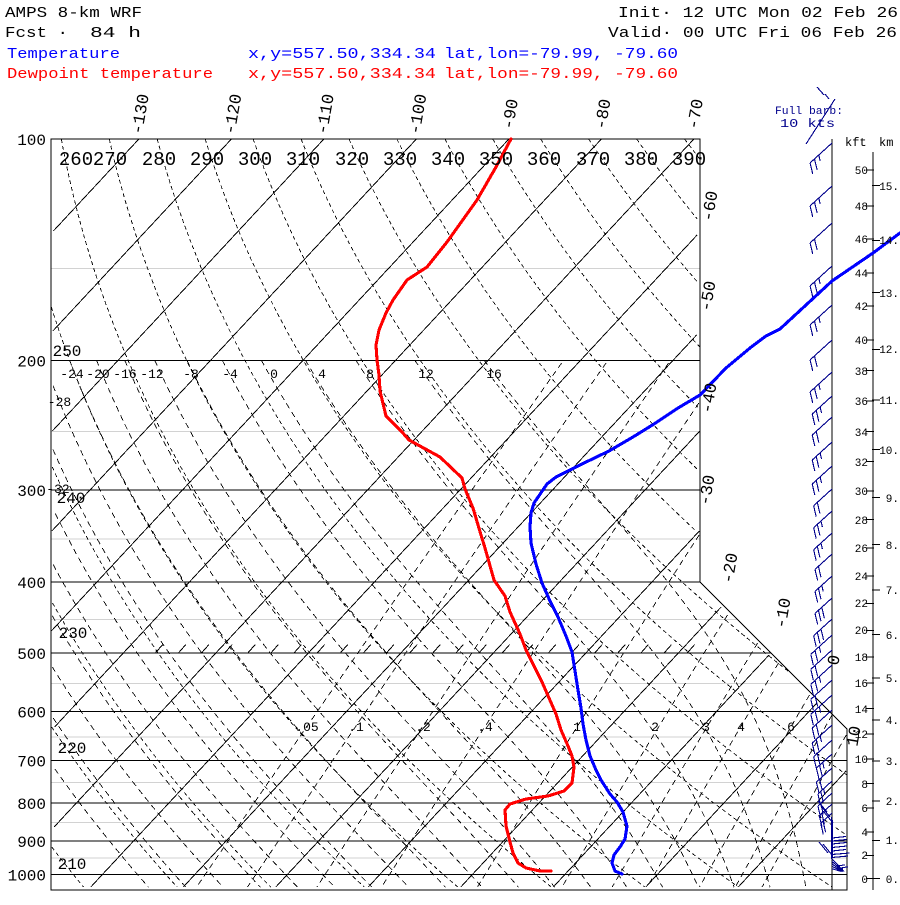 This screenshot has height=905, width=900. What do you see at coordinates (892, 763) in the screenshot?
I see `svg-text: 3.` at bounding box center [892, 763].